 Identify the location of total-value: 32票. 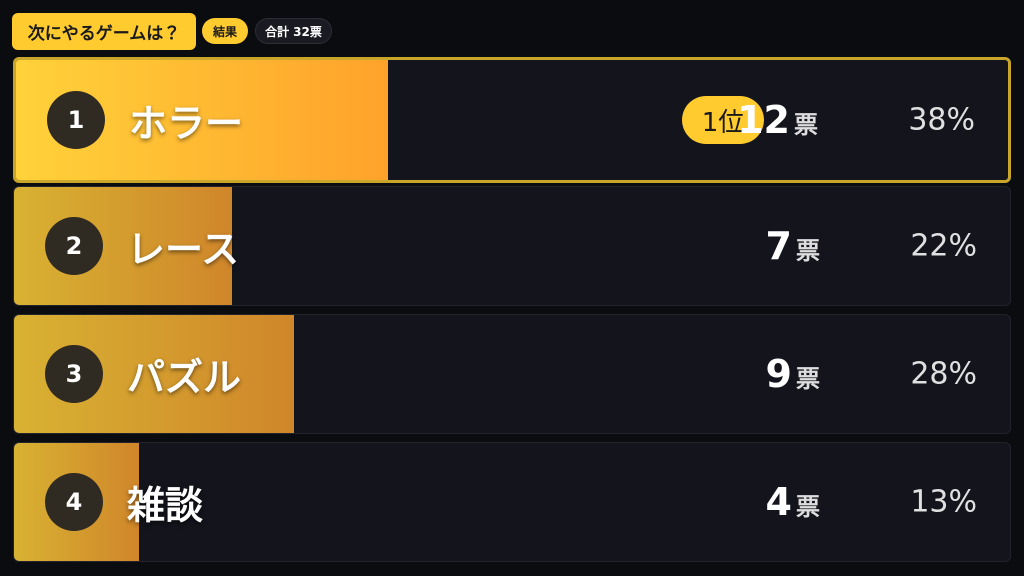
(307, 31).